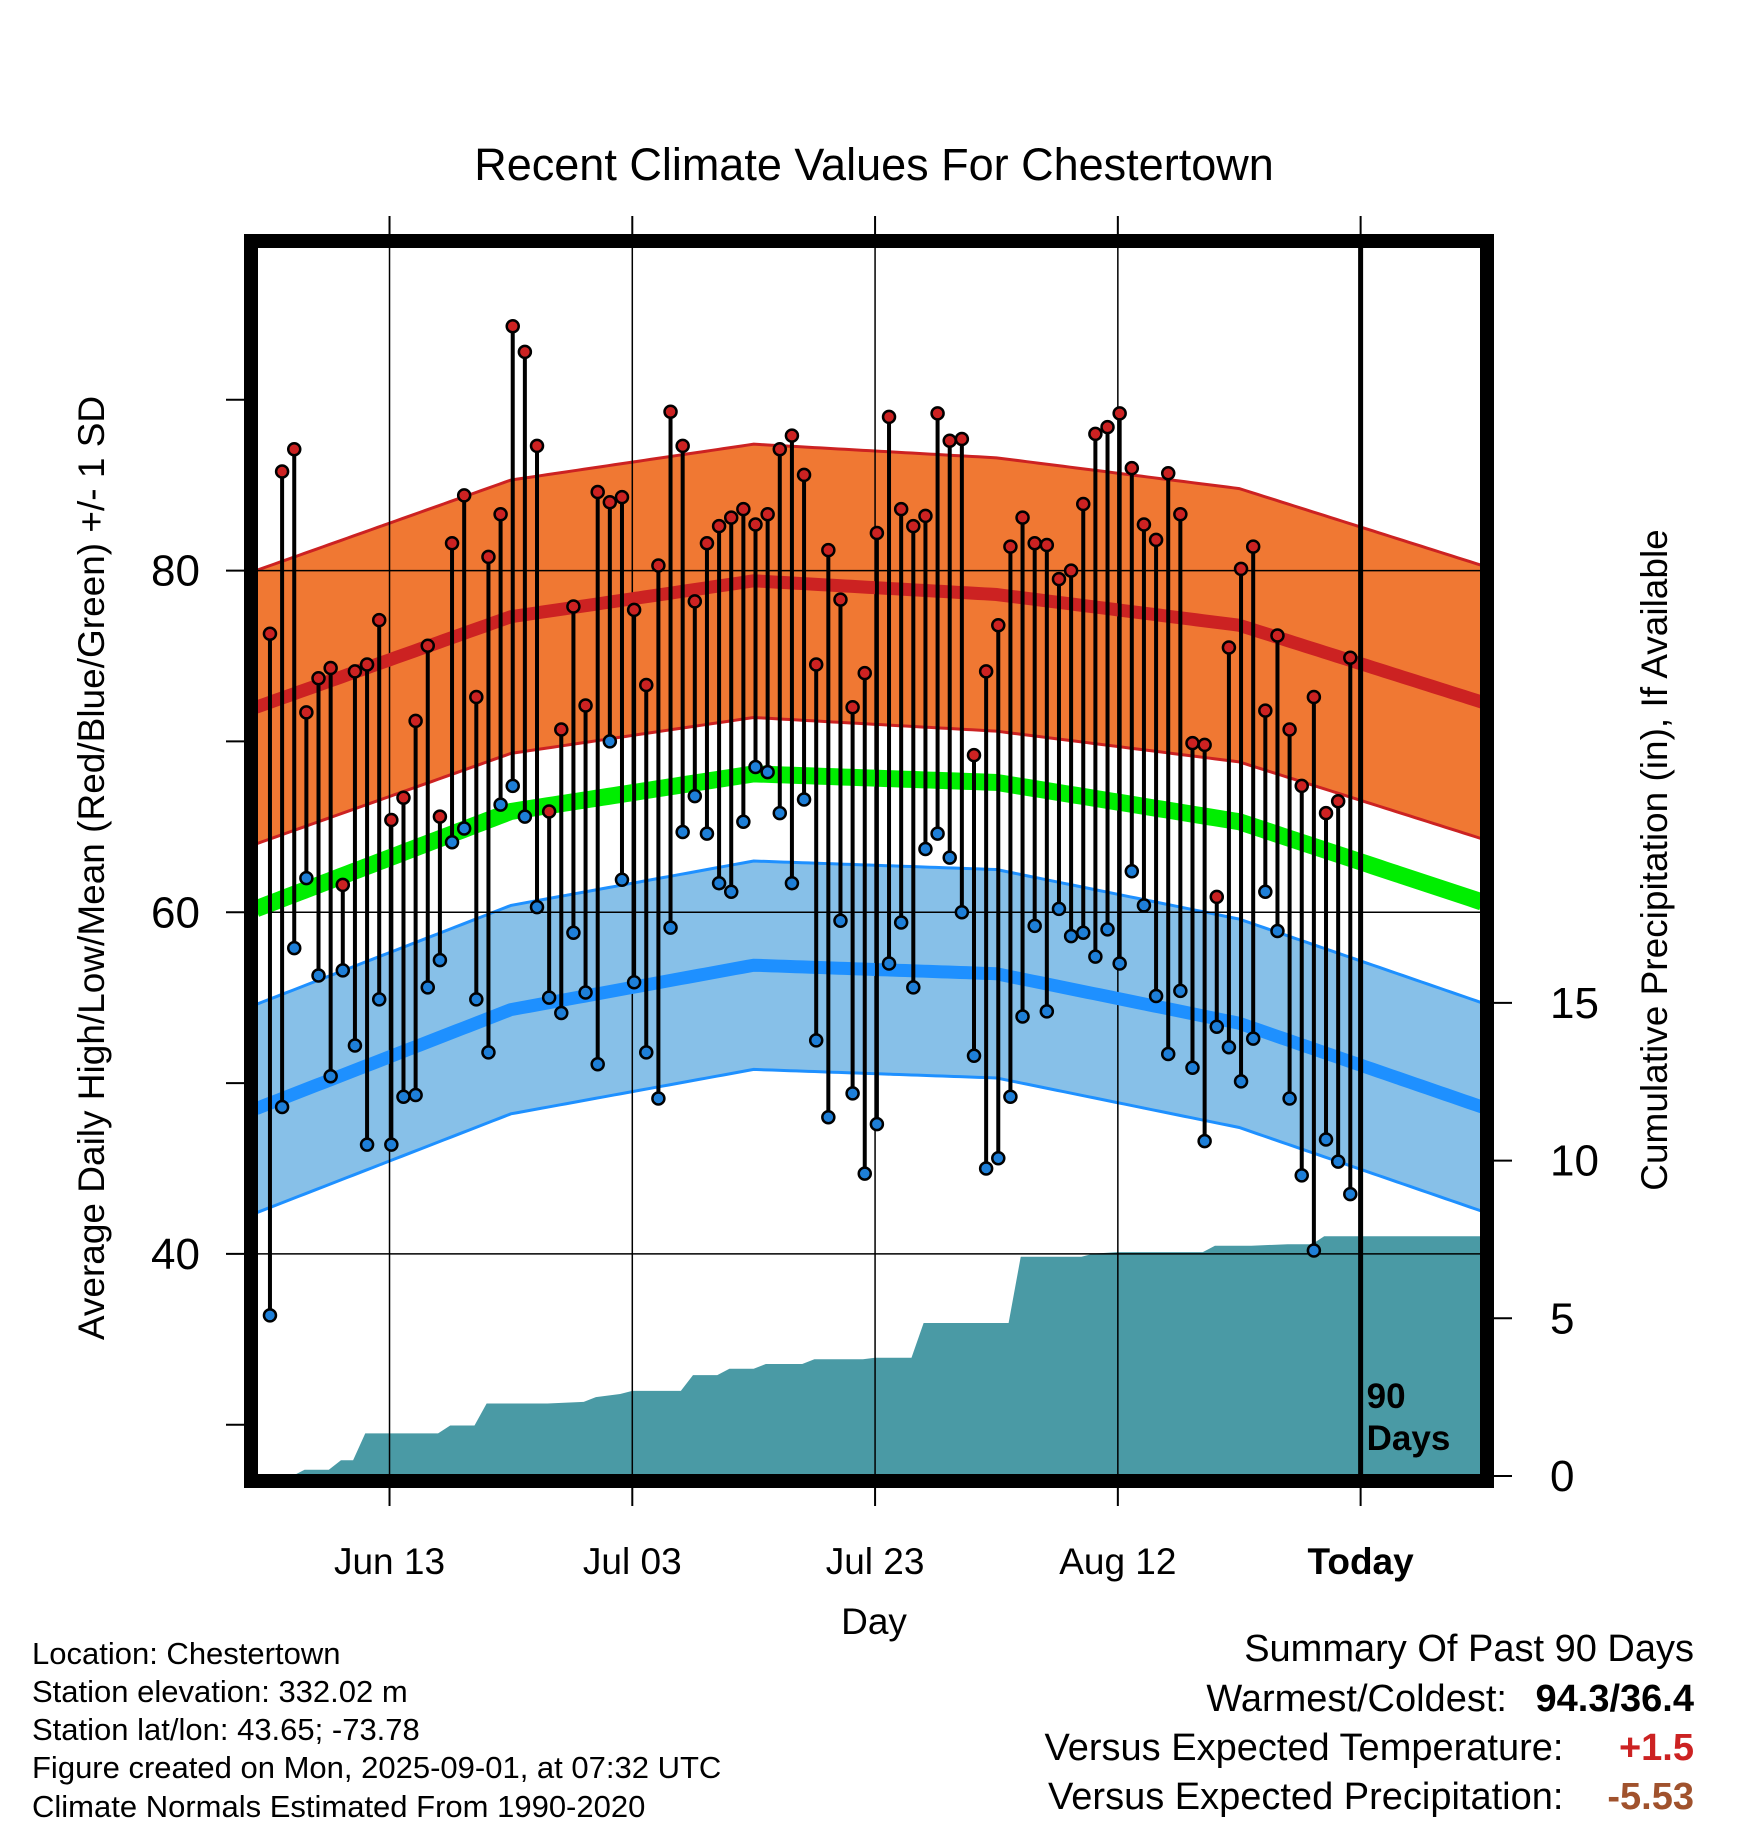 The width and height of the screenshot is (1748, 1828). I want to click on info-latlon: Station lat/lon: 43.65; -73.78, so click(226, 1729).